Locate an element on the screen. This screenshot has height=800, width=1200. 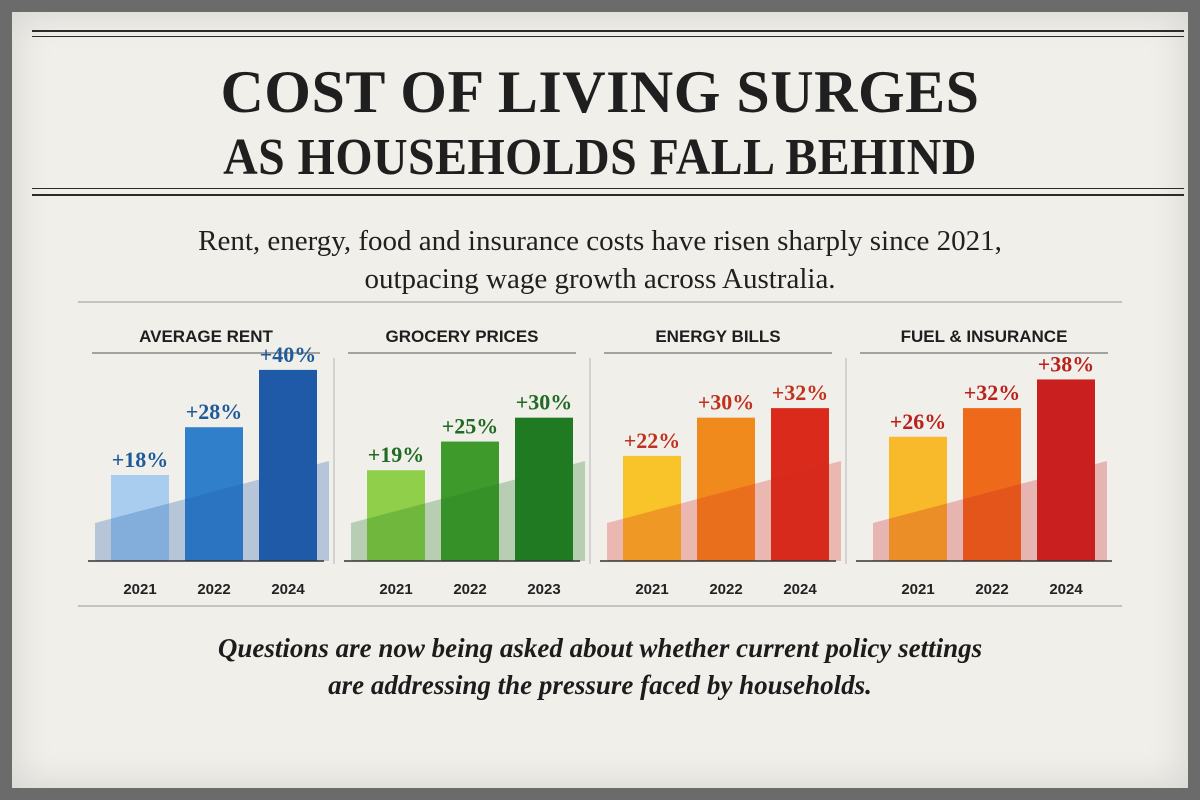
bar-value-label: +26% is located at coordinates (918, 421).